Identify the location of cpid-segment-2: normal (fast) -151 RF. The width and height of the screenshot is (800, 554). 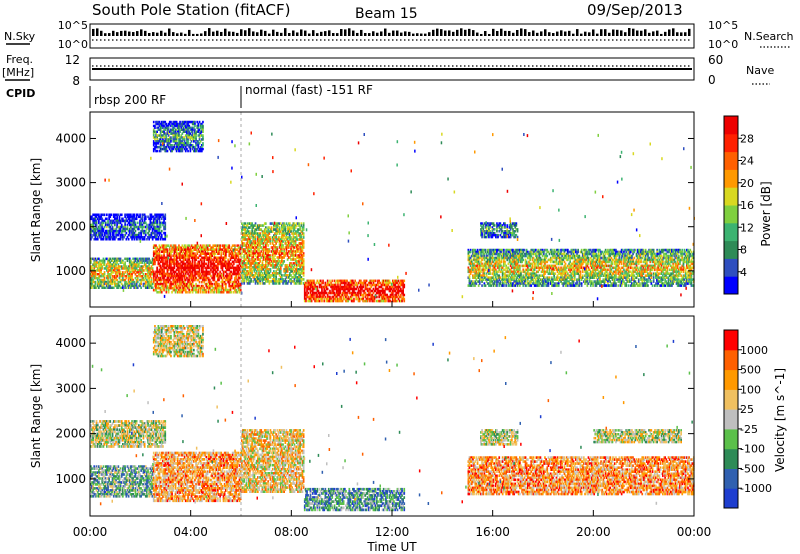
(309, 90).